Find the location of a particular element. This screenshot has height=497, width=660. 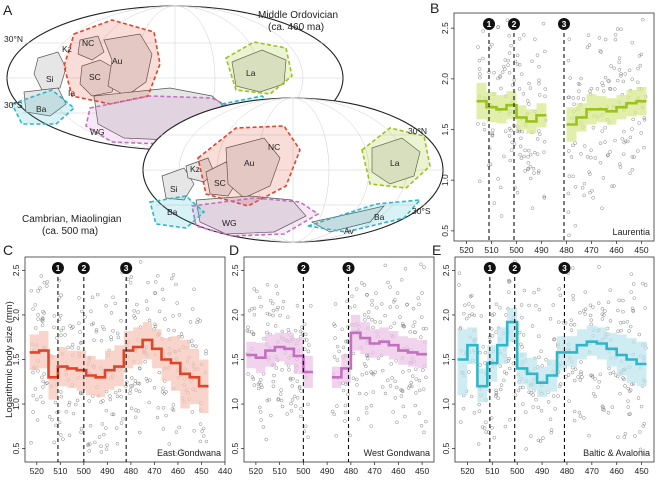

map-label-au-bottom: Au is located at coordinates (249, 163).